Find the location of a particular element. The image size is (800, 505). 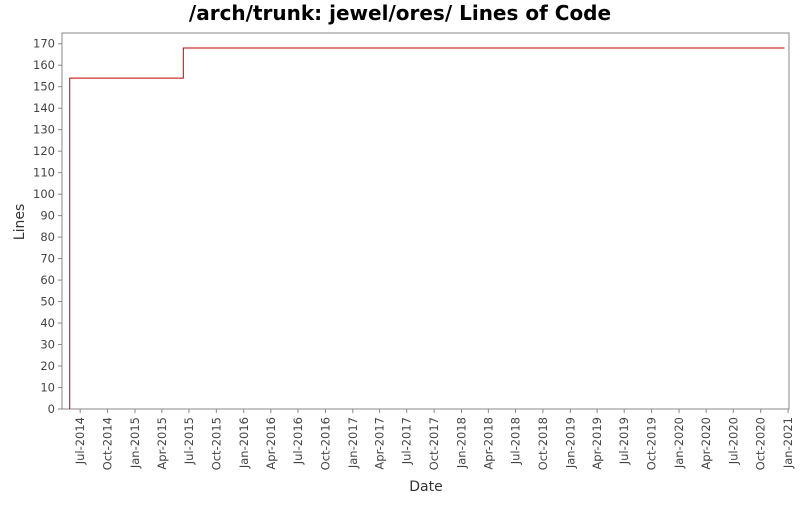

y-tick-label: 150 is located at coordinates (44, 87).